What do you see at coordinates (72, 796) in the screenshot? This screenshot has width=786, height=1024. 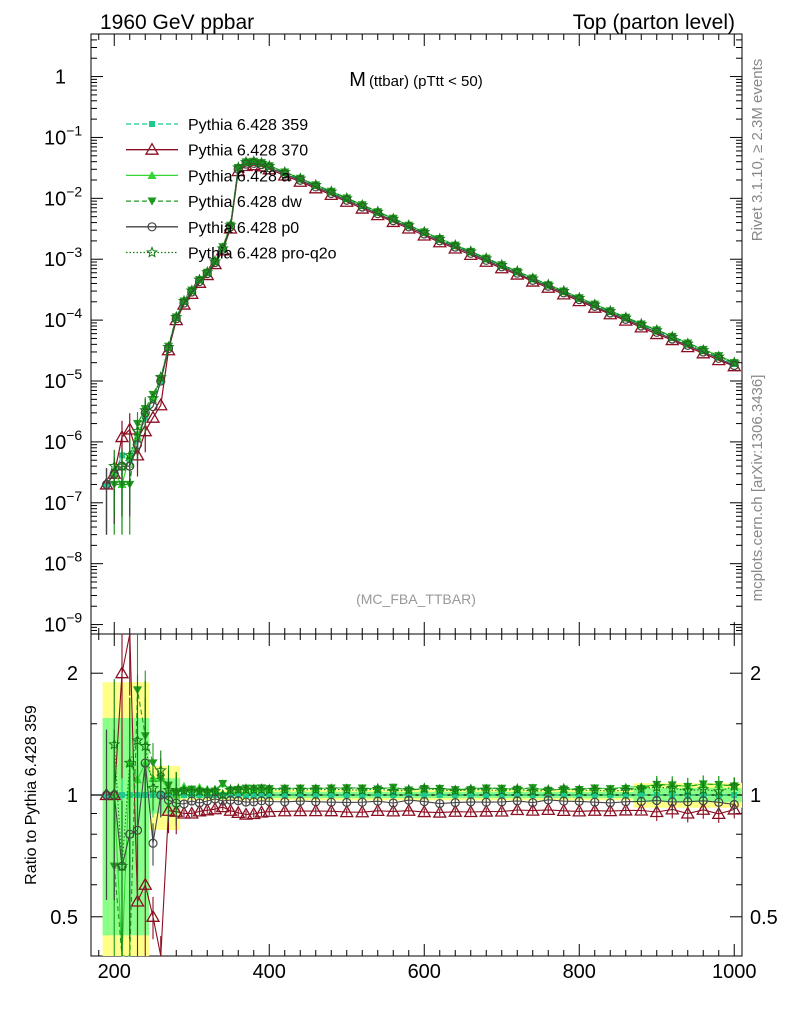 I see `ratio-y-tick-label: 1` at bounding box center [72, 796].